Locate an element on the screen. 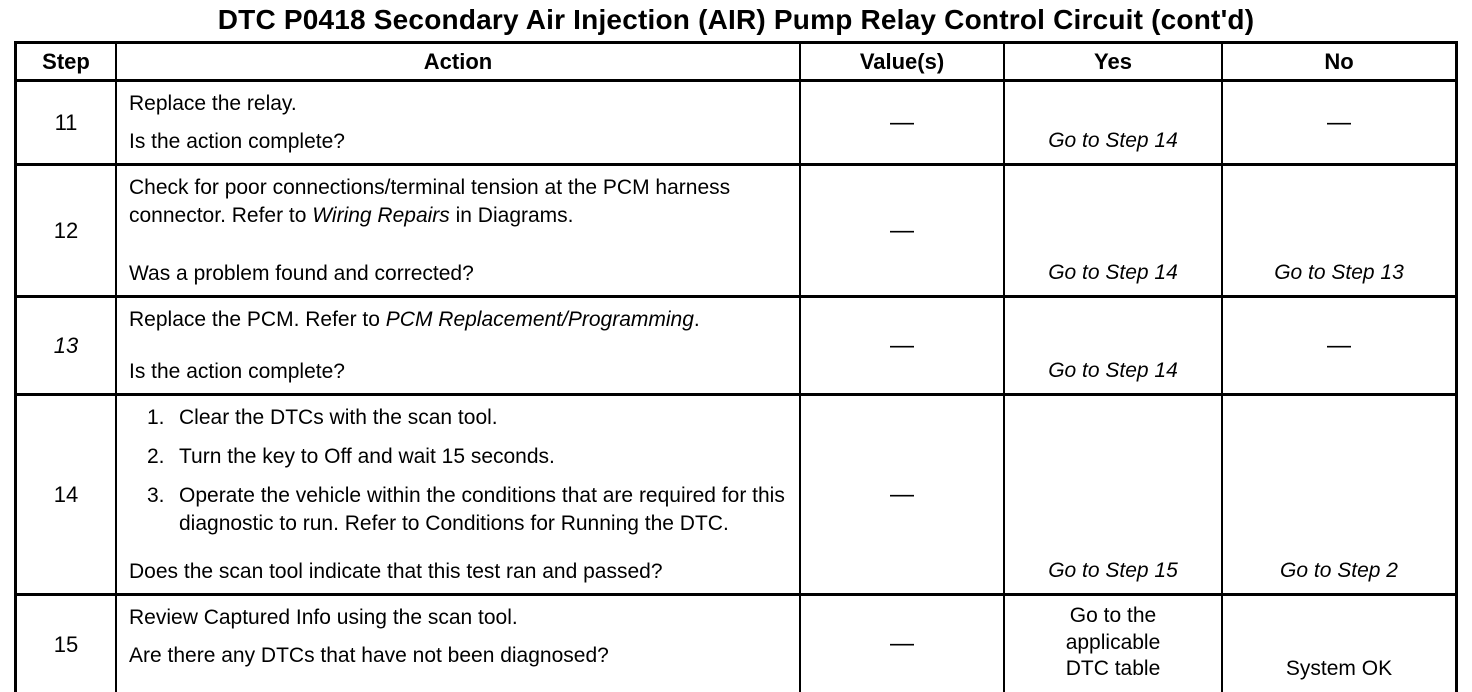 Image resolution: width=1472 pixels, height=692 pixels. list-item: 1. Clear the DTCs with the scan tool. is located at coordinates (467, 418).